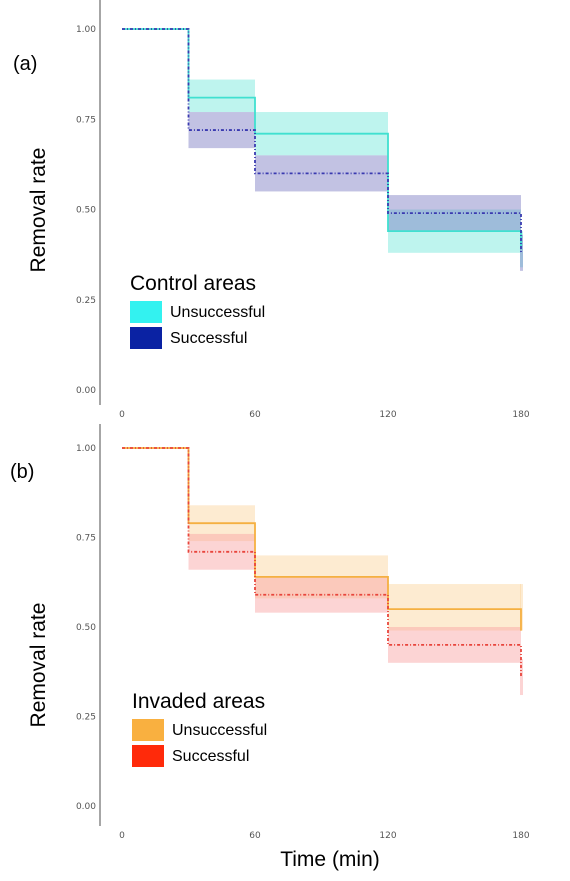 The width and height of the screenshot is (570, 881). Describe the element at coordinates (22, 472) in the screenshot. I see `panel-label: (b)` at that location.